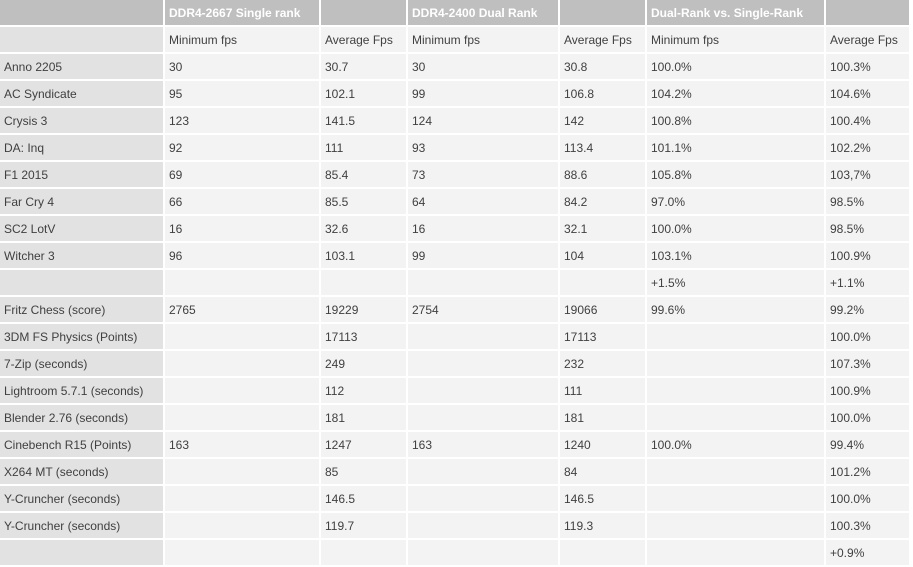 This screenshot has width=913, height=567. Describe the element at coordinates (735, 120) in the screenshot. I see `table-cell: 100.8%` at that location.